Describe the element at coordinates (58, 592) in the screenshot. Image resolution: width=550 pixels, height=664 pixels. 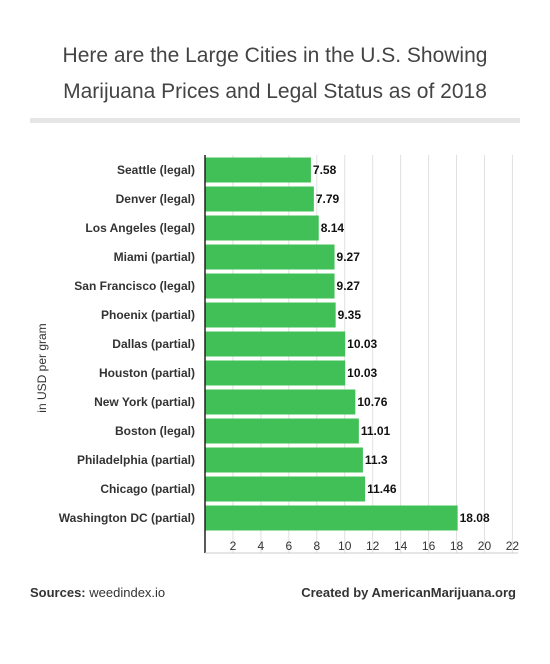
I see `sources-label: Sources:` at that location.